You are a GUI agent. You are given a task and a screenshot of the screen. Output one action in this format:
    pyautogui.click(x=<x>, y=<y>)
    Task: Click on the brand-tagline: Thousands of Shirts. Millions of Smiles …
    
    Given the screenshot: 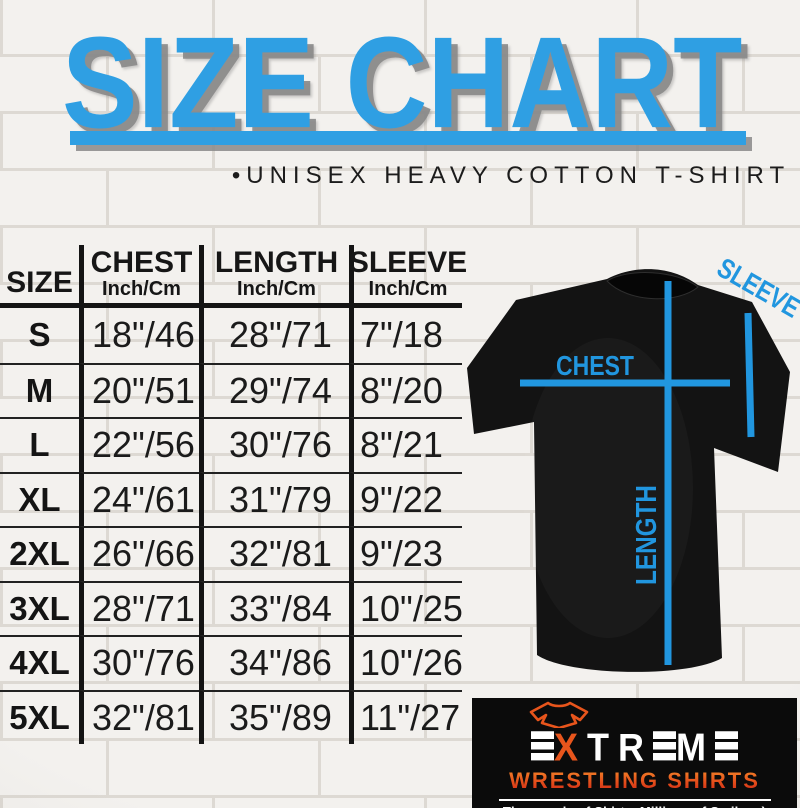 What is the action you would take?
    pyautogui.click(x=634, y=806)
    